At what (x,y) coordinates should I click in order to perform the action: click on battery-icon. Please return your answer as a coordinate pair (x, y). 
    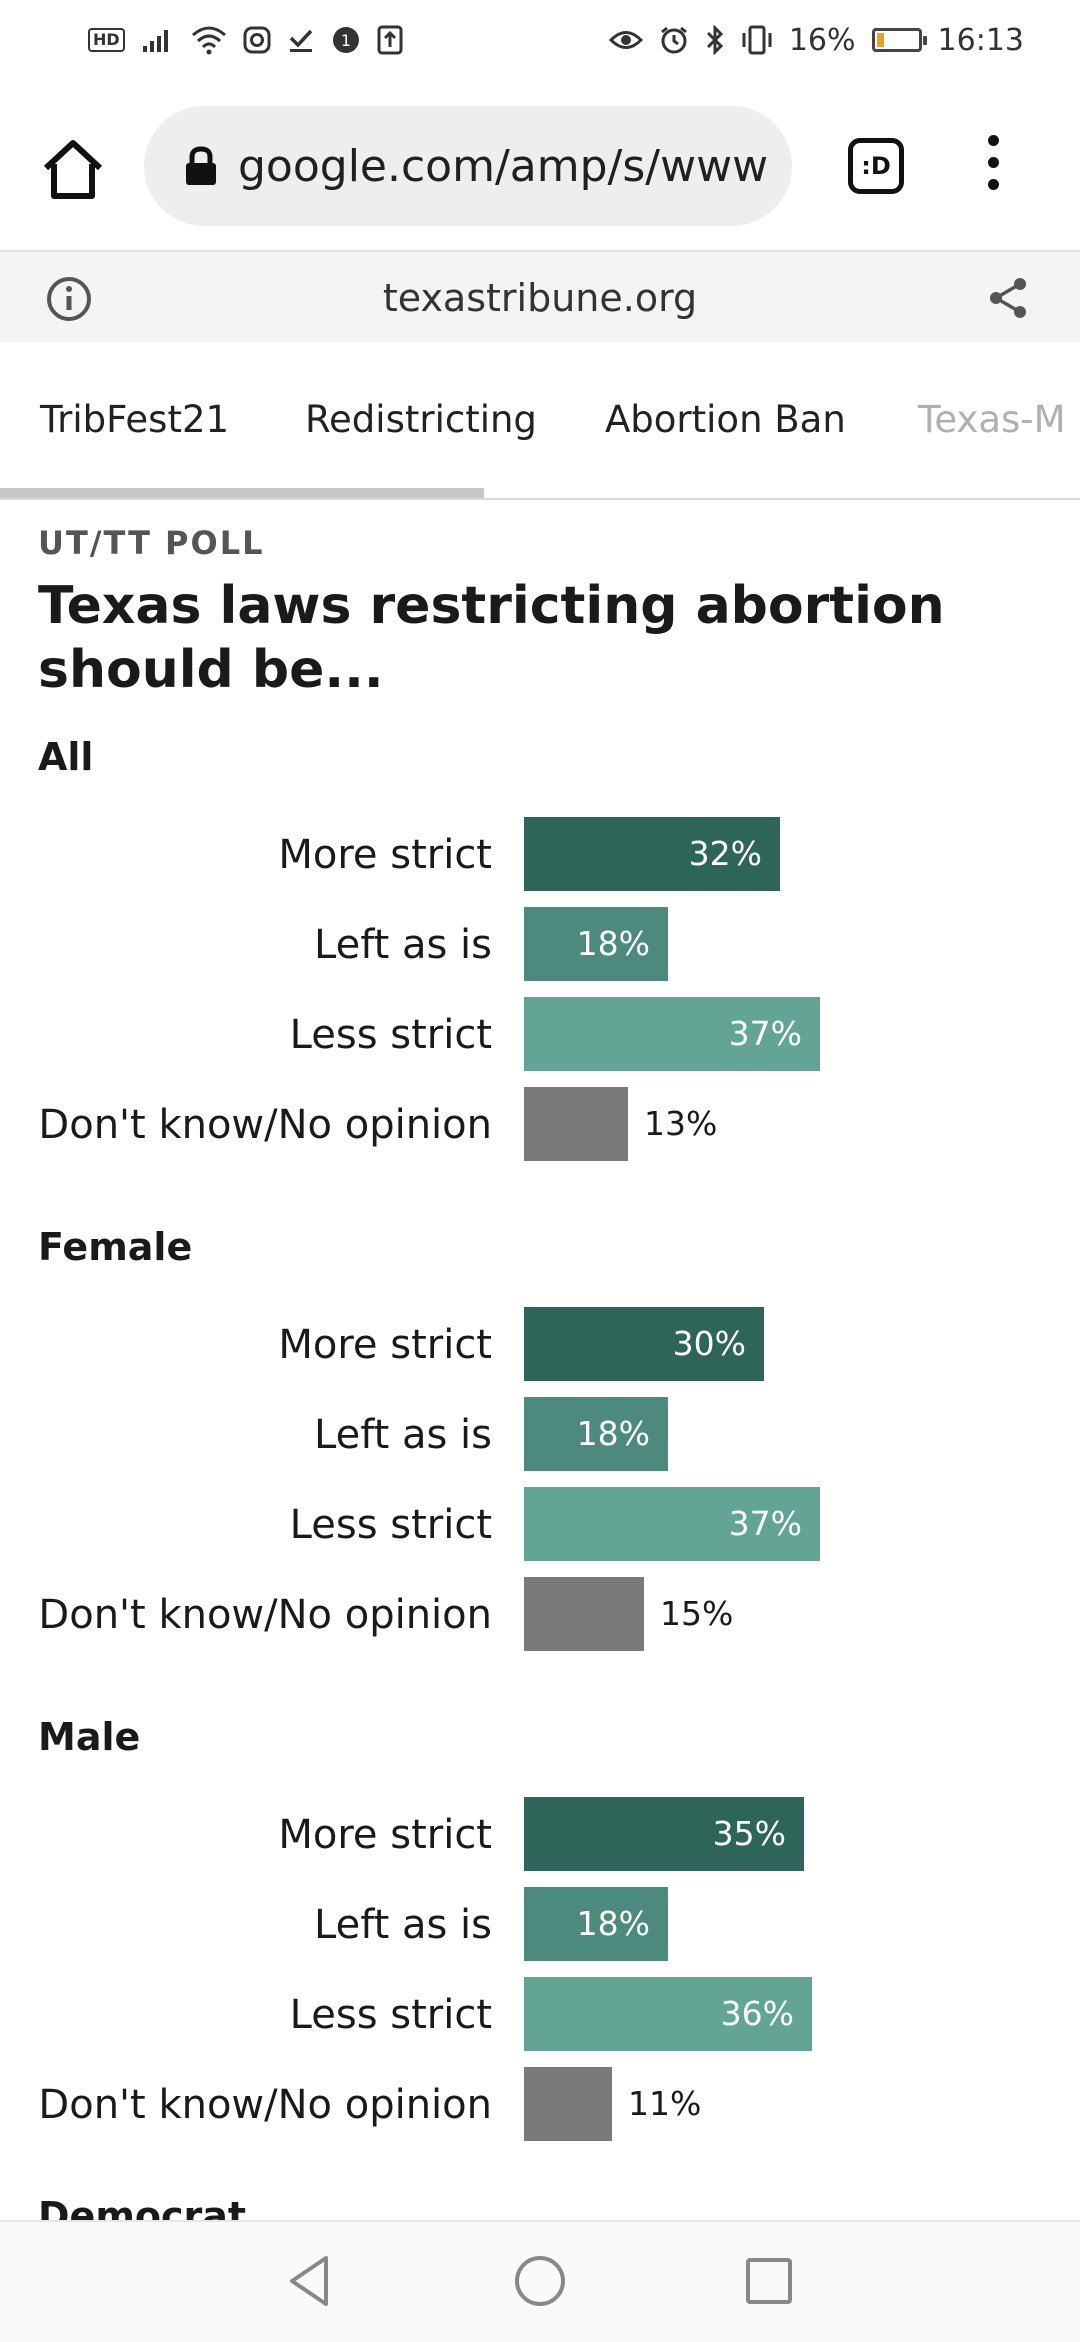
    Looking at the image, I should click on (899, 40).